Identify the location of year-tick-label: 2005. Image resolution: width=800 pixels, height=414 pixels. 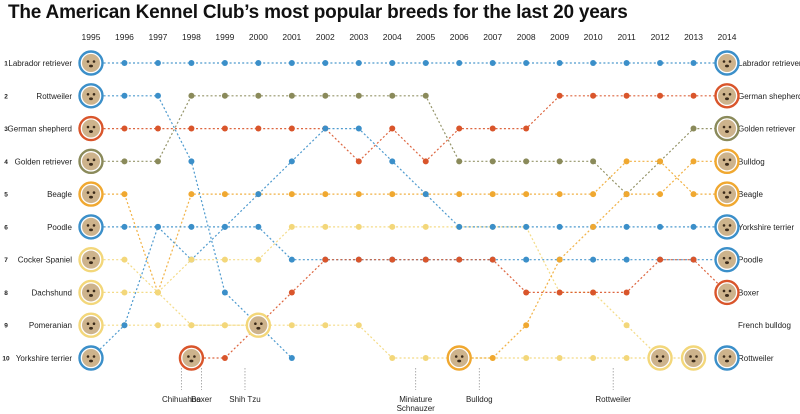
(425, 37).